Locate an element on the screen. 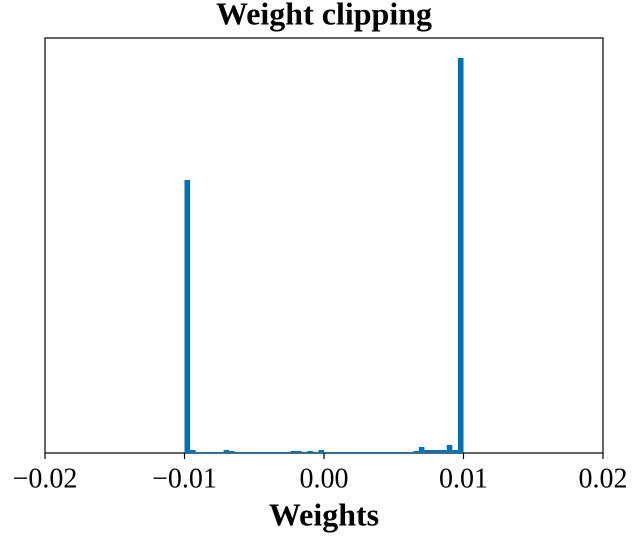  x-tick-label: 0.02 is located at coordinates (603, 478).